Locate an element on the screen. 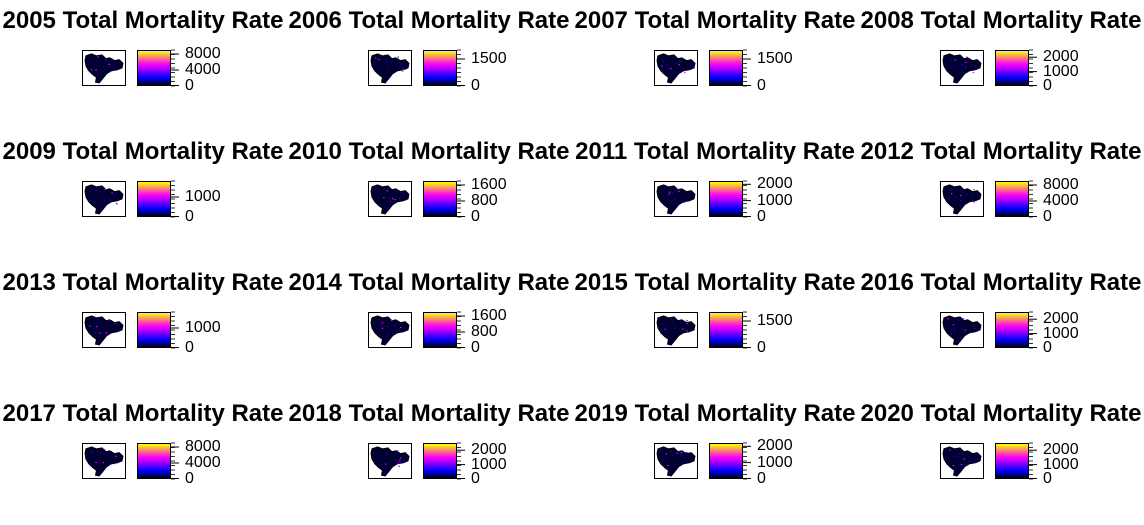 The height and width of the screenshot is (525, 1144). chart-panel: 2015 Total Mortality Rate 0 1500 is located at coordinates (715, 327).